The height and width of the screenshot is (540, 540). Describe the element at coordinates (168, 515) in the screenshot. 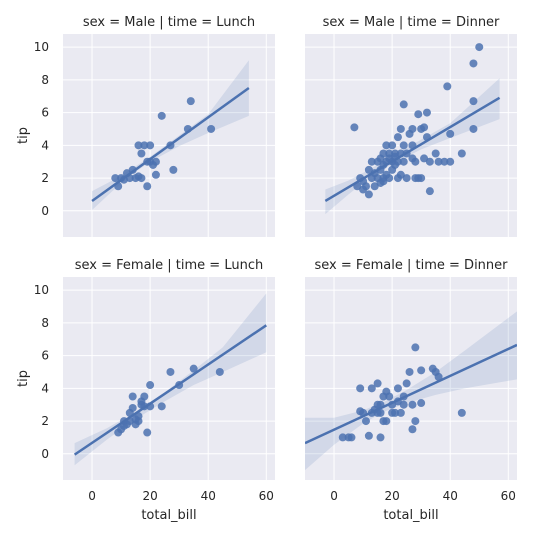

I see `x-axis-label: total_bill` at that location.